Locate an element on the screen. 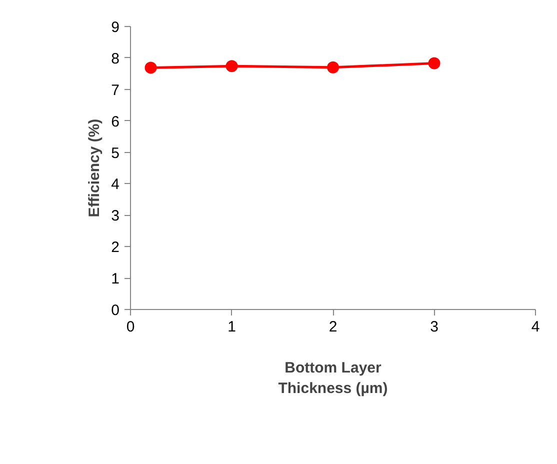 This screenshot has width=557, height=464. y-tick-label: 5 is located at coordinates (115, 153).